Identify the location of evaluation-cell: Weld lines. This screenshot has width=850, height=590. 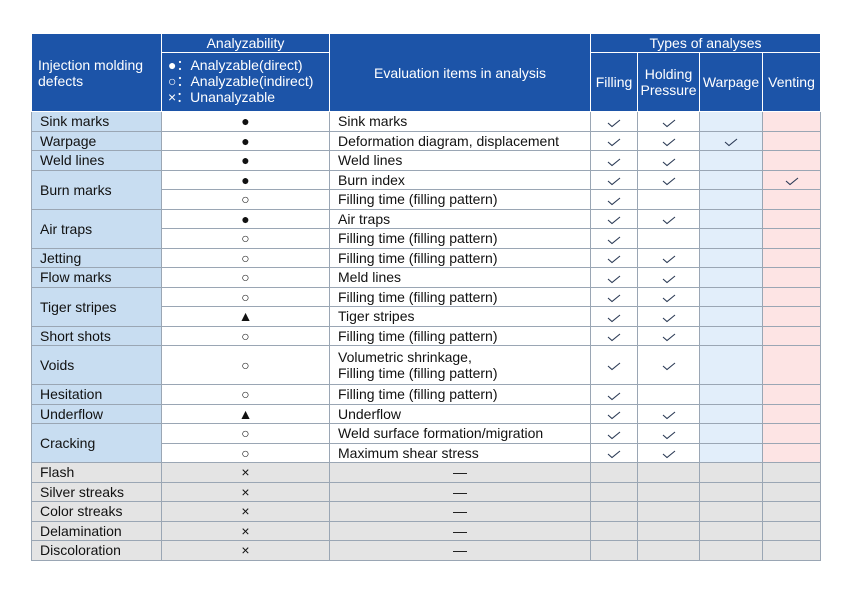
(460, 160).